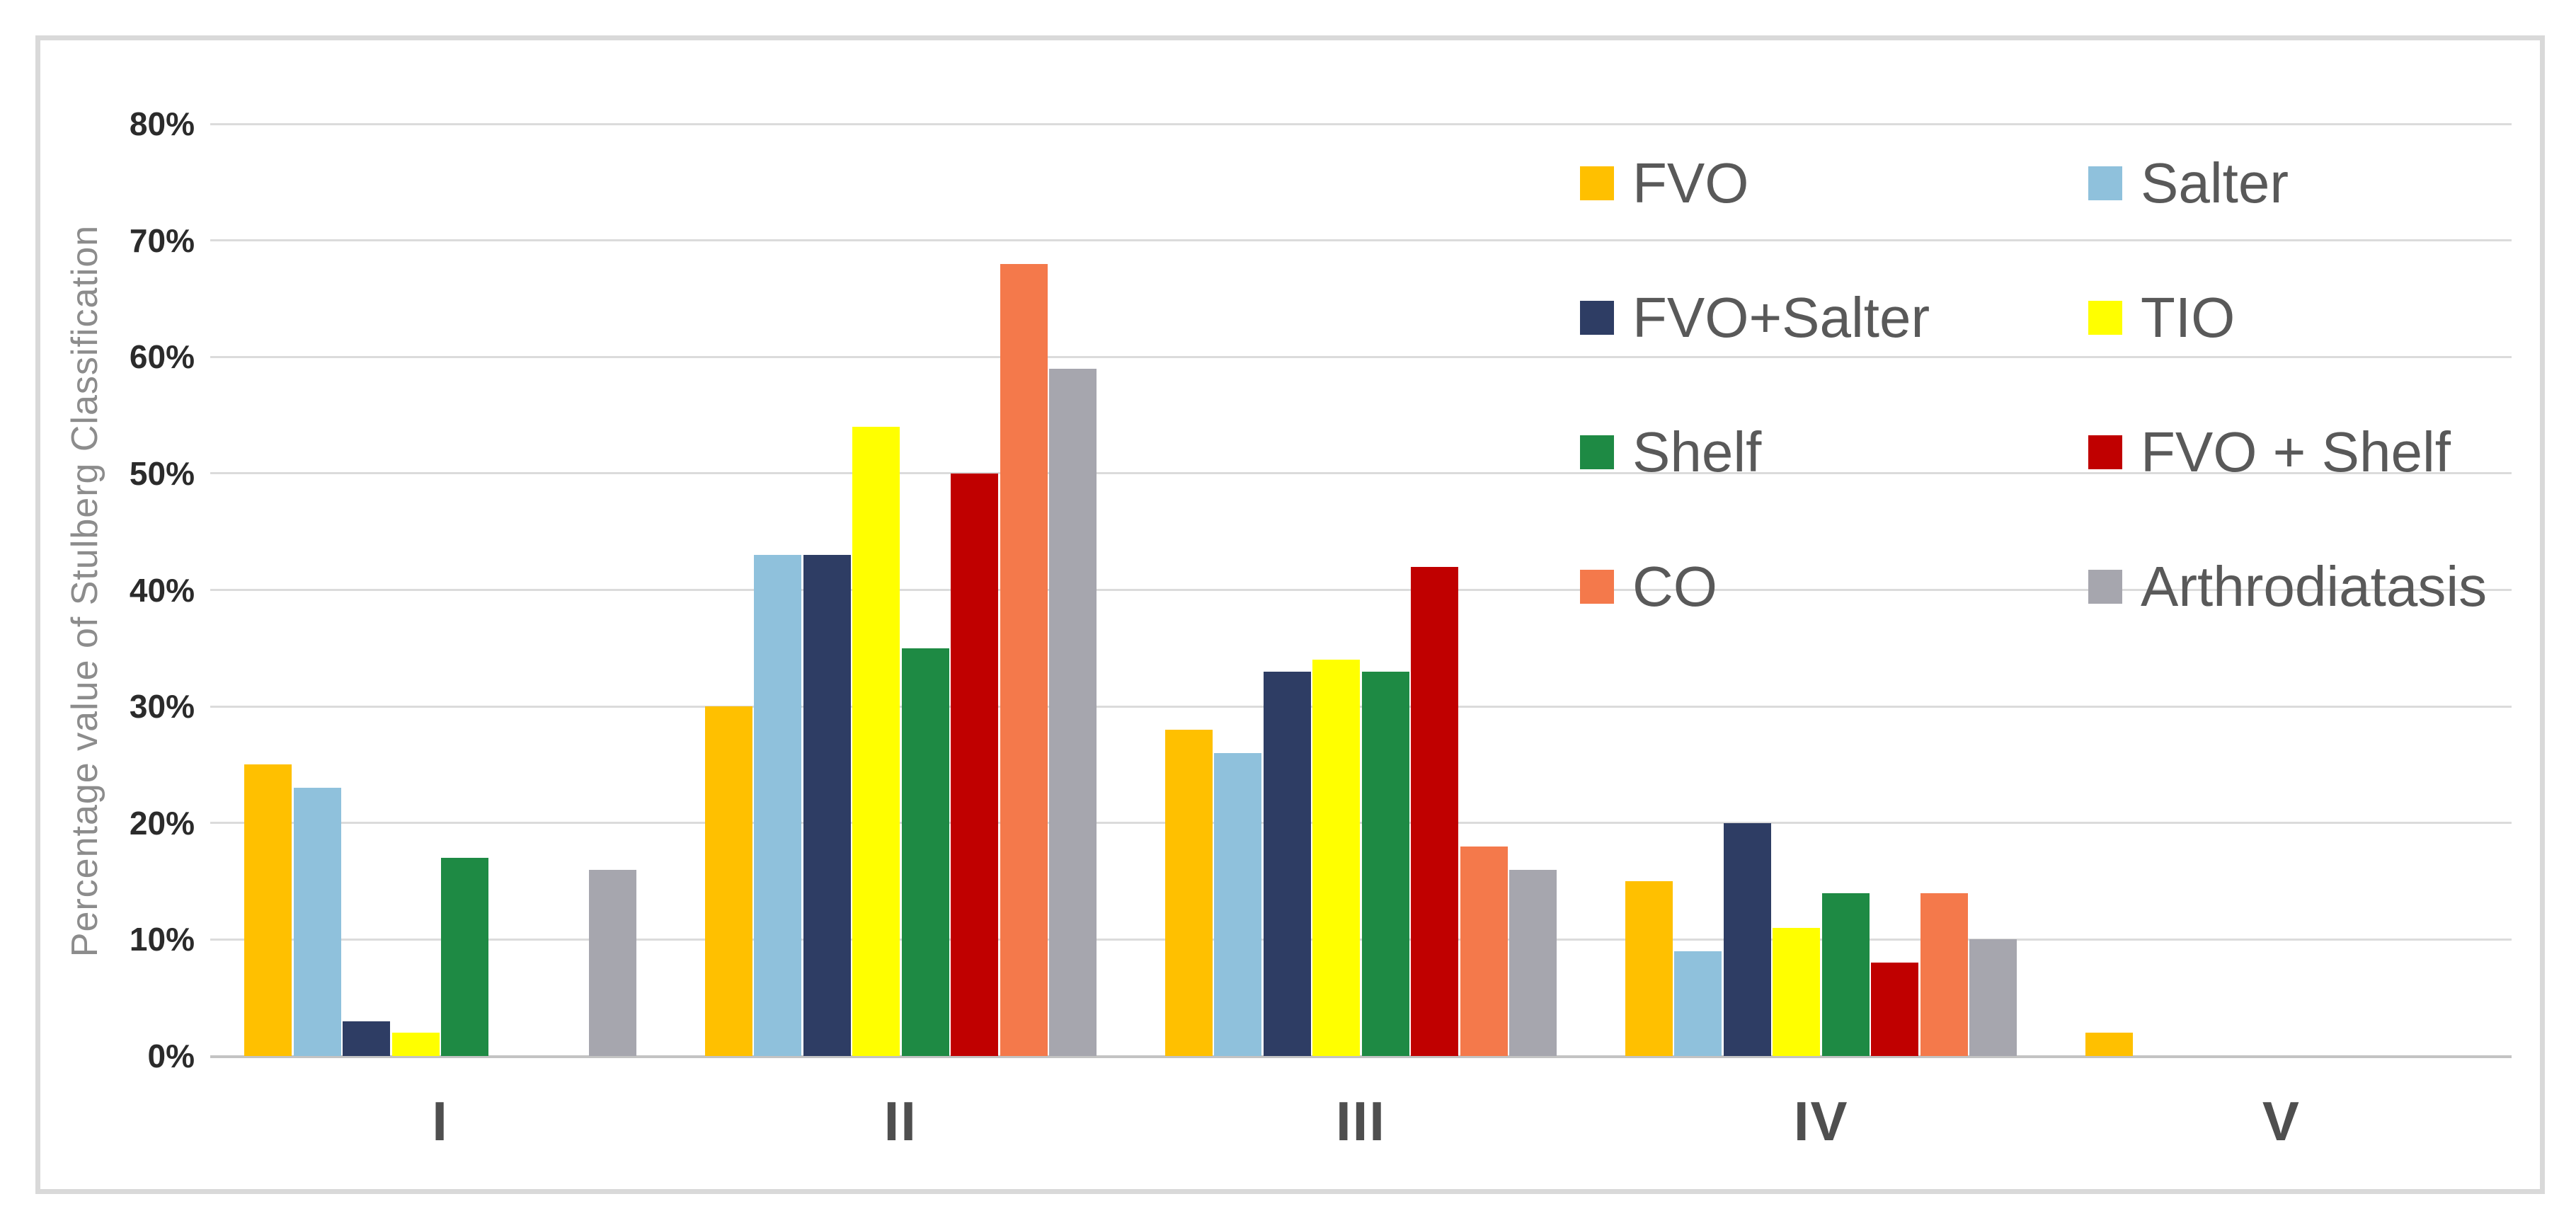 This screenshot has width=2576, height=1228. What do you see at coordinates (1698, 1003) in the screenshot?
I see `bar-Salter-IV` at bounding box center [1698, 1003].